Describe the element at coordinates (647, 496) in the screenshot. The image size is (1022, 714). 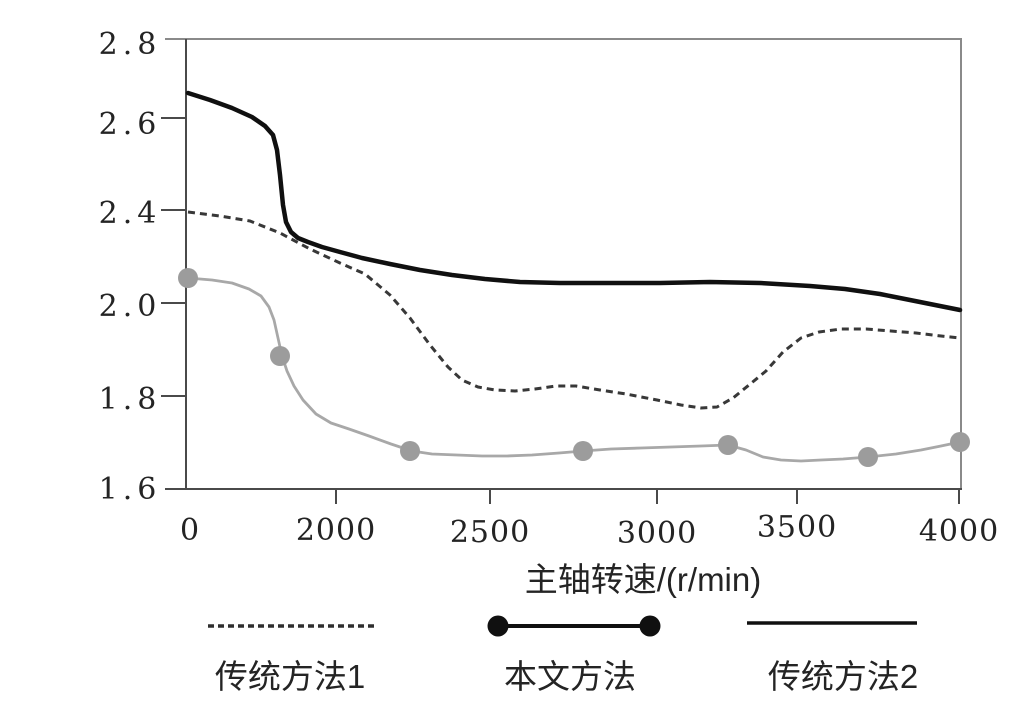
I see `x-axis-ticks` at that location.